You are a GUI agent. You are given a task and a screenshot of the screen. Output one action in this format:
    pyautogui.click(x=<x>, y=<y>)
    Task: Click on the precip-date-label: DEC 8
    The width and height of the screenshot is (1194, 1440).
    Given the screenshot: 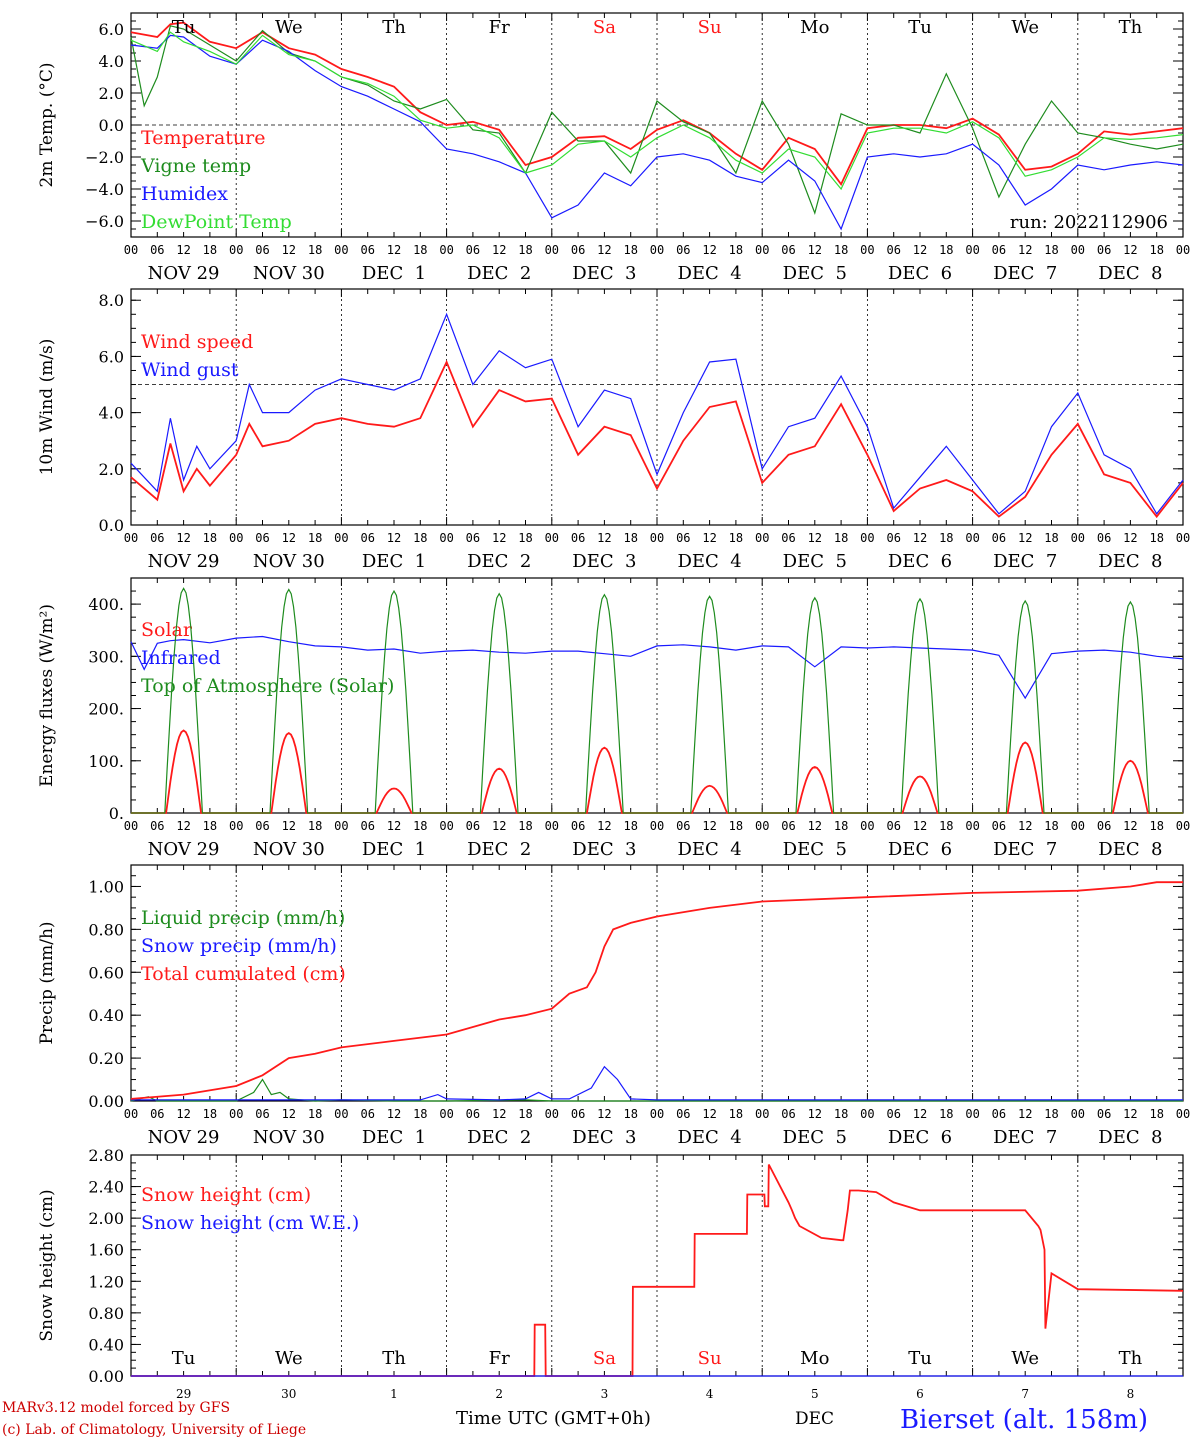 What is the action you would take?
    pyautogui.click(x=1130, y=1137)
    